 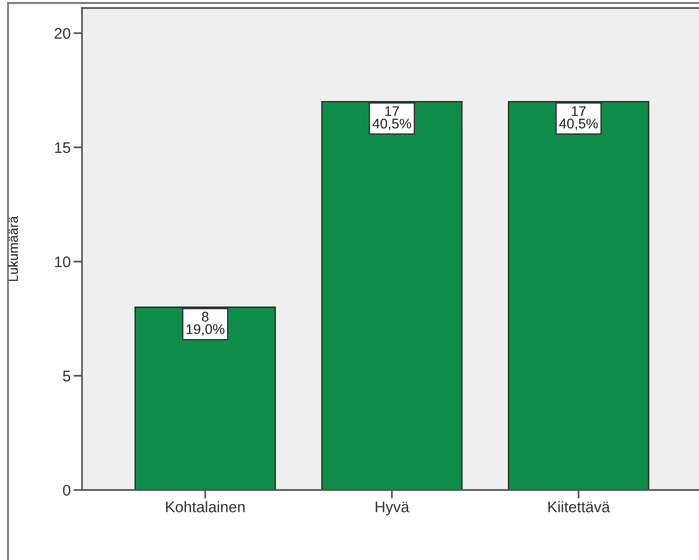 What do you see at coordinates (62, 33) in the screenshot?
I see `y-tick-label: 20` at bounding box center [62, 33].